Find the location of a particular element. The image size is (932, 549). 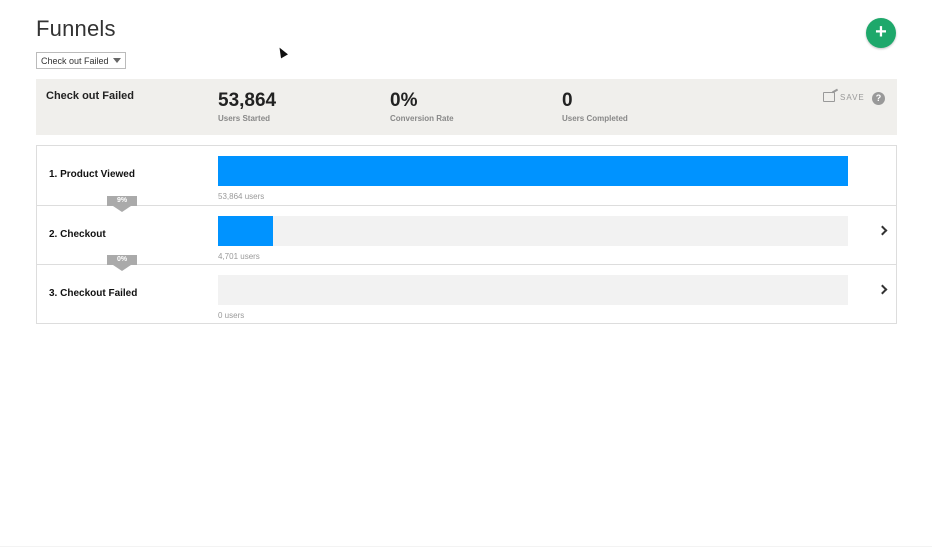

add-funnel-button: + is located at coordinates (881, 33).